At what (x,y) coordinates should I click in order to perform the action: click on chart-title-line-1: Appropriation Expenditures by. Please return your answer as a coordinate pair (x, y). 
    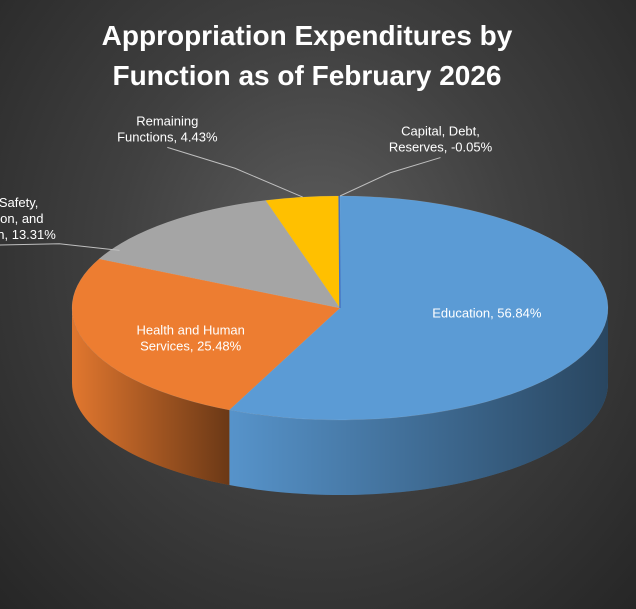
    Looking at the image, I should click on (307, 35).